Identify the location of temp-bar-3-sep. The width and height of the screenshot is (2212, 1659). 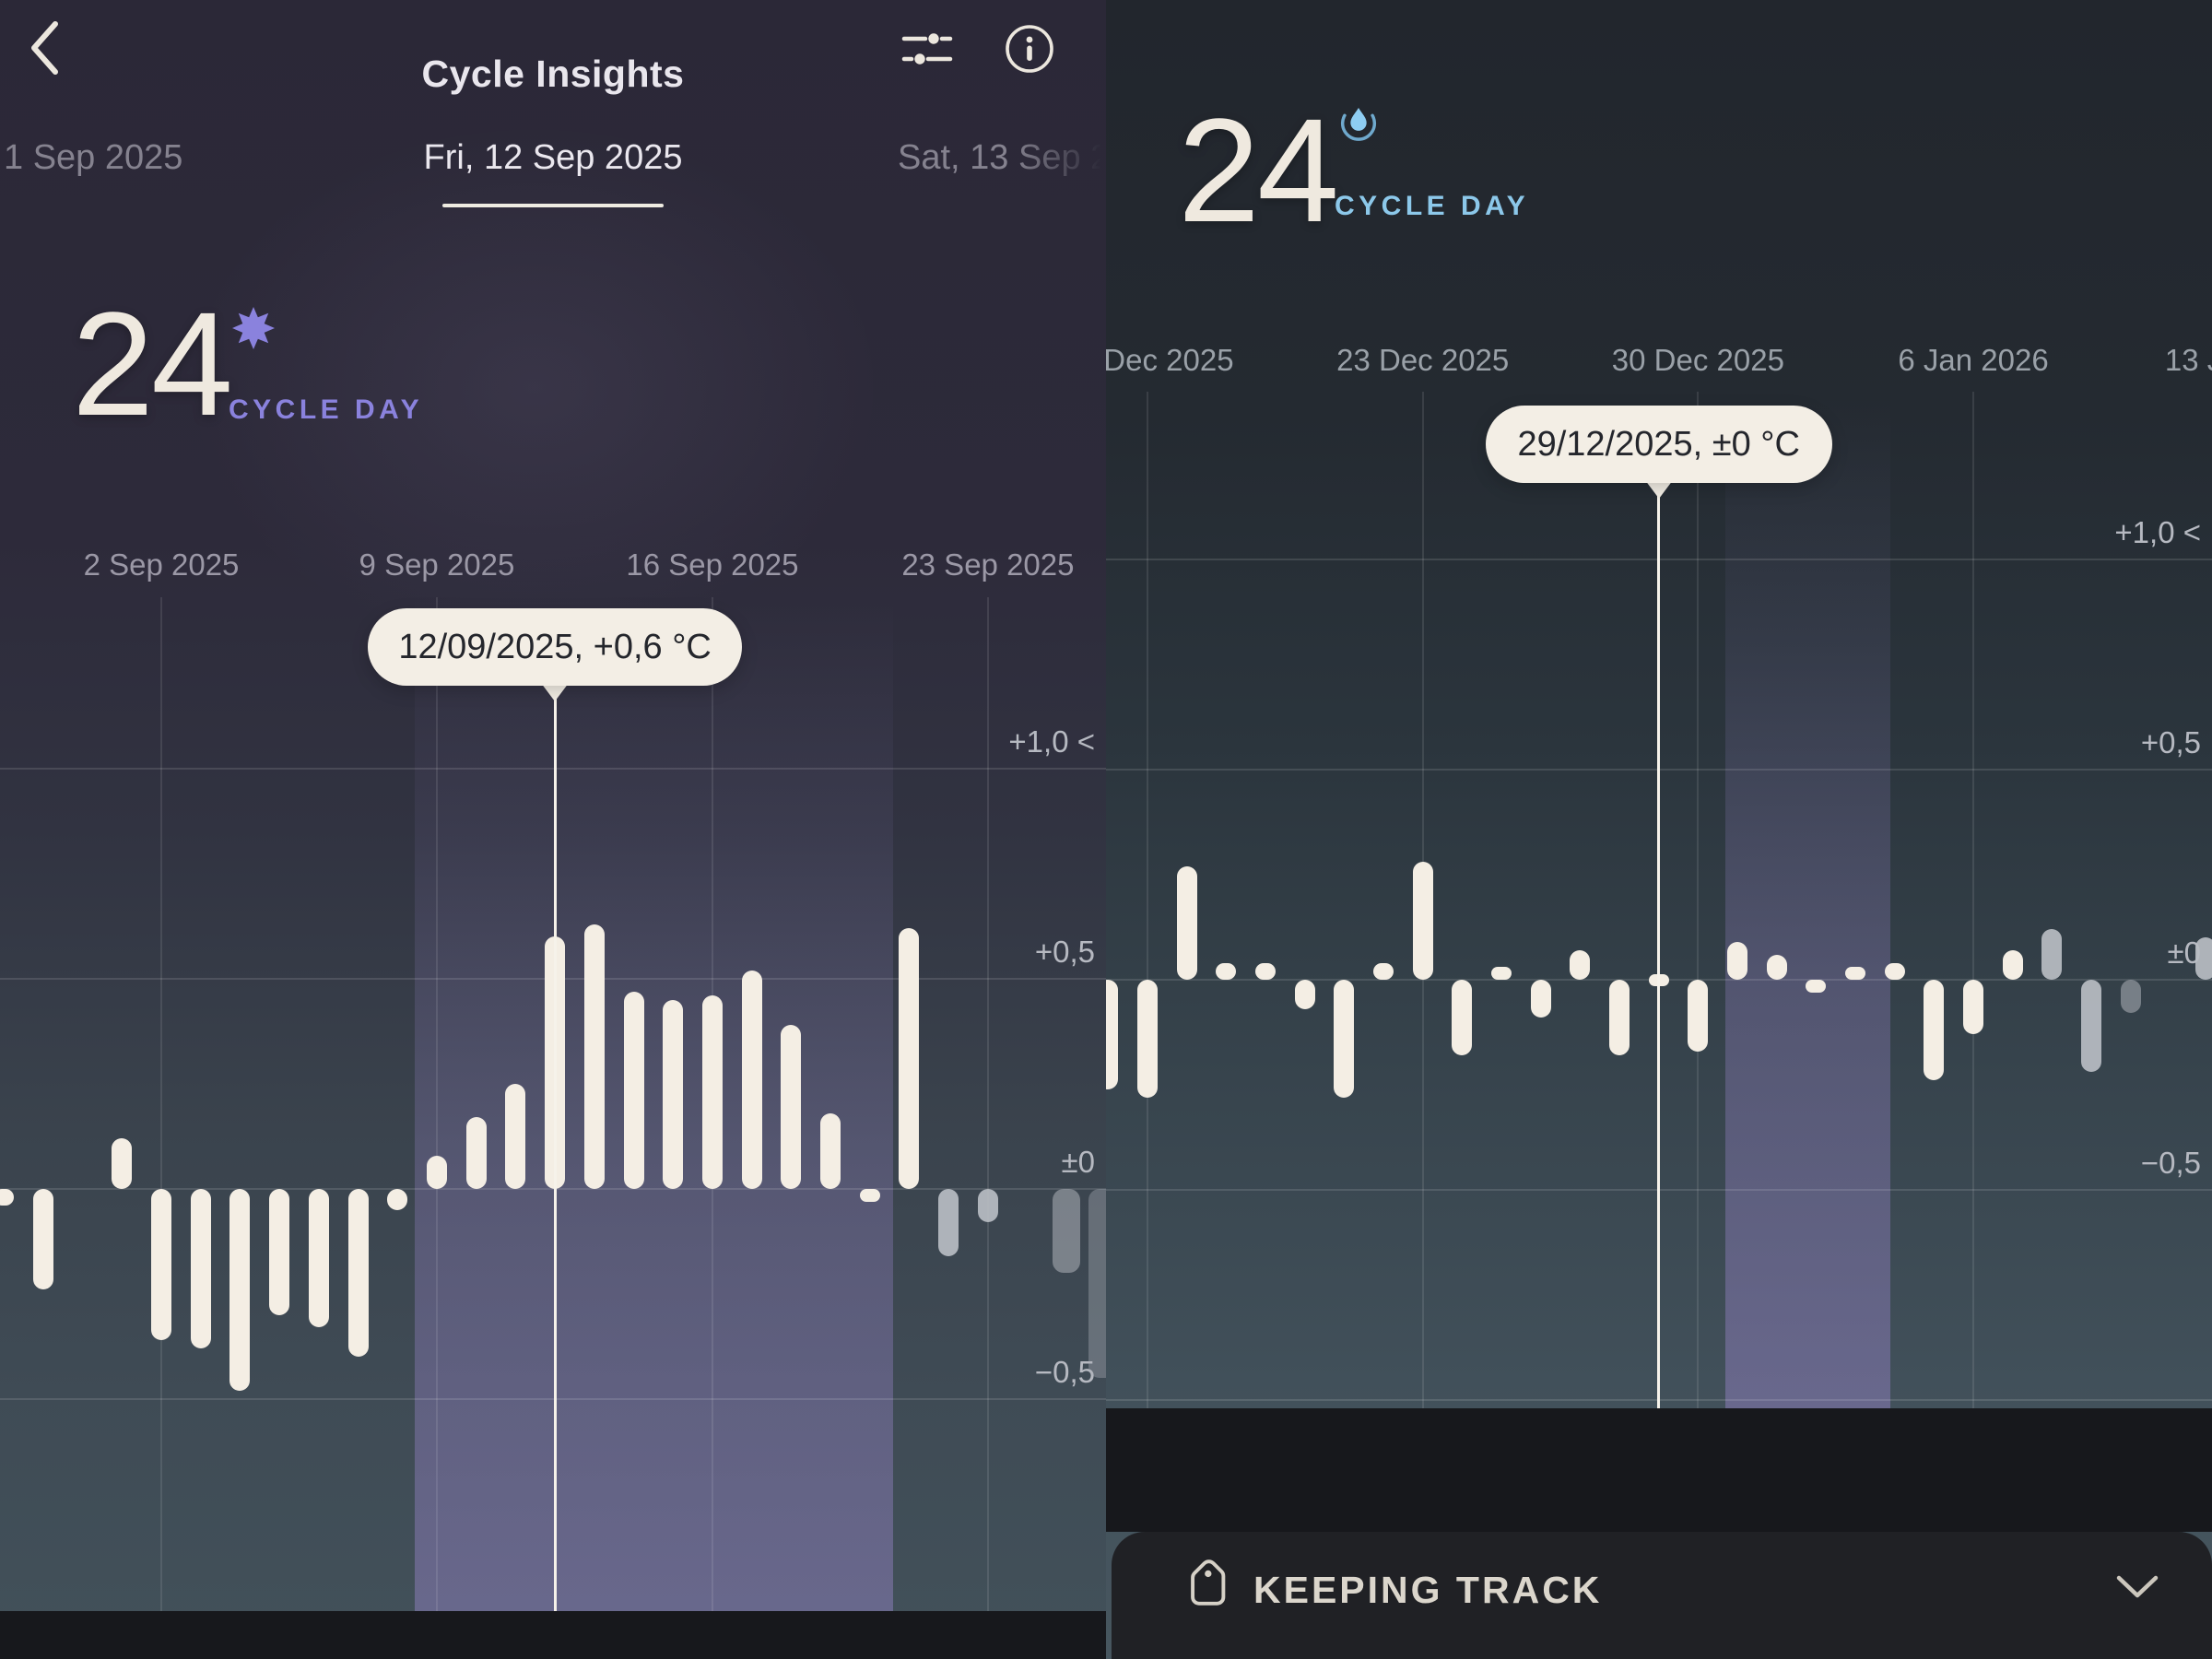
(200, 1269).